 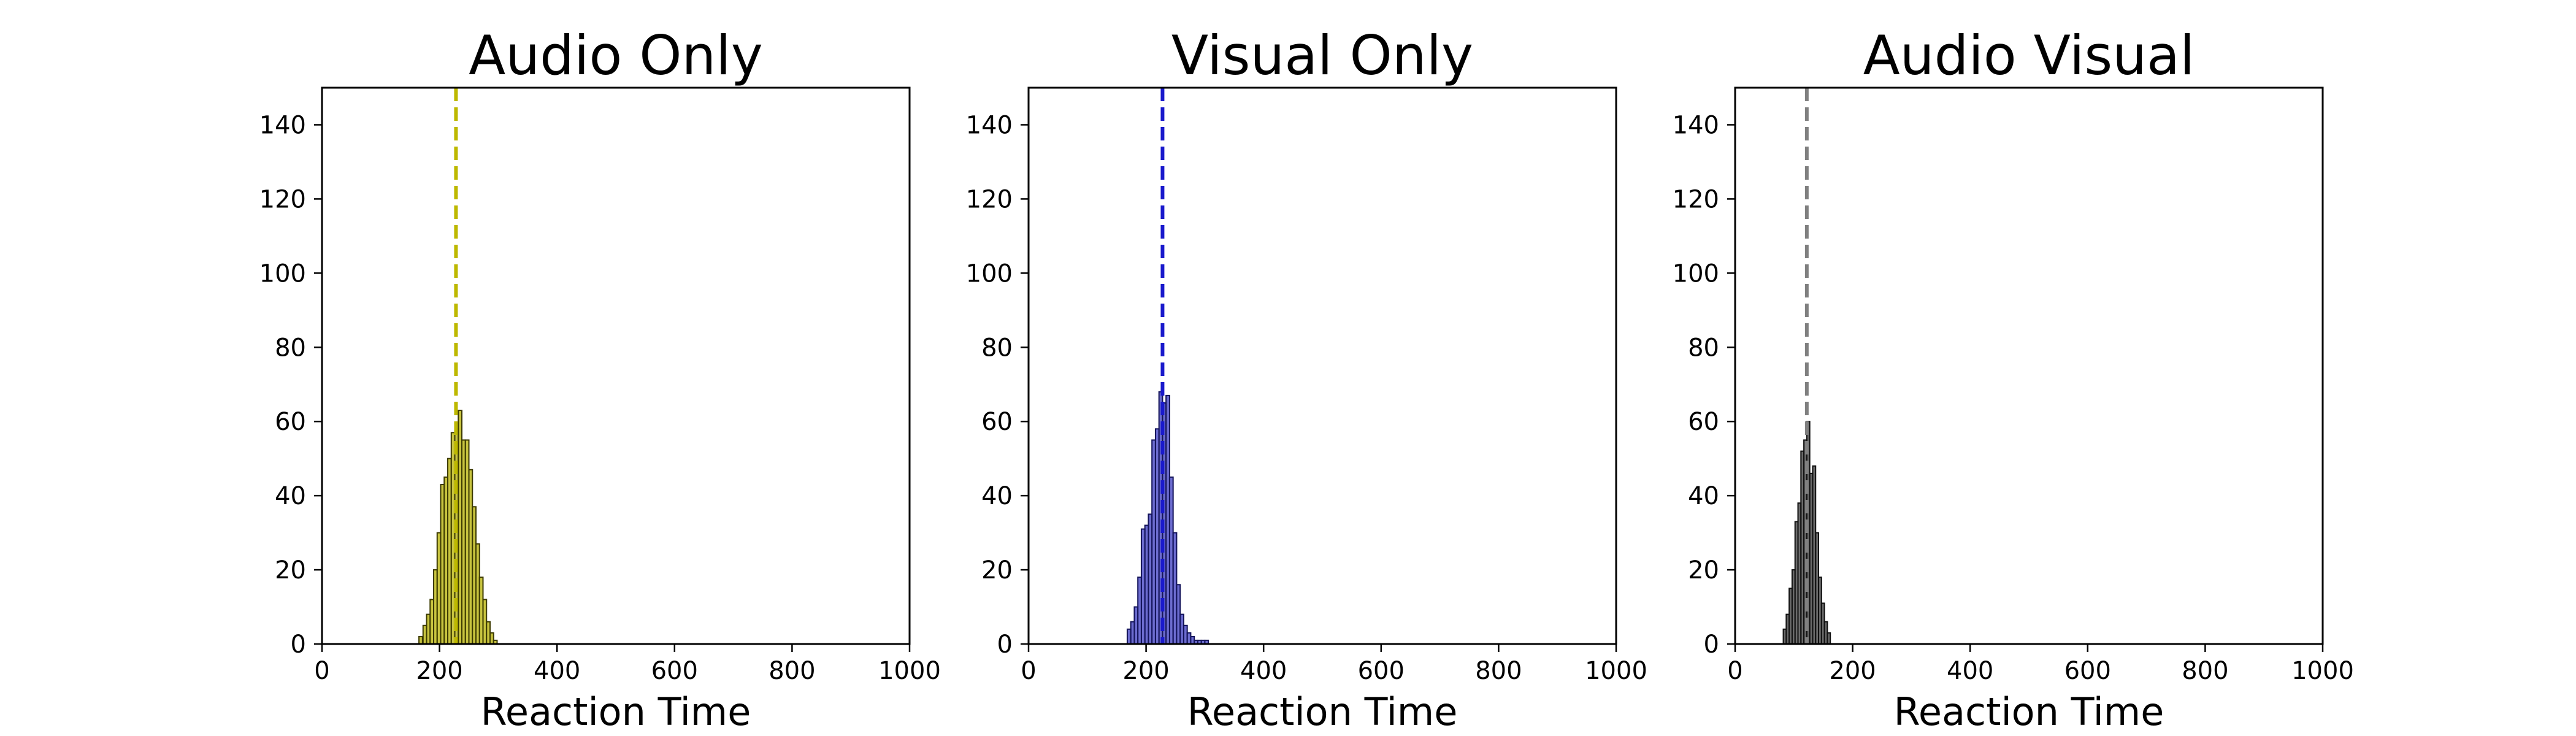 What do you see at coordinates (2322, 671) in the screenshot?
I see `audio-visual-x-tick-label: 1000` at bounding box center [2322, 671].